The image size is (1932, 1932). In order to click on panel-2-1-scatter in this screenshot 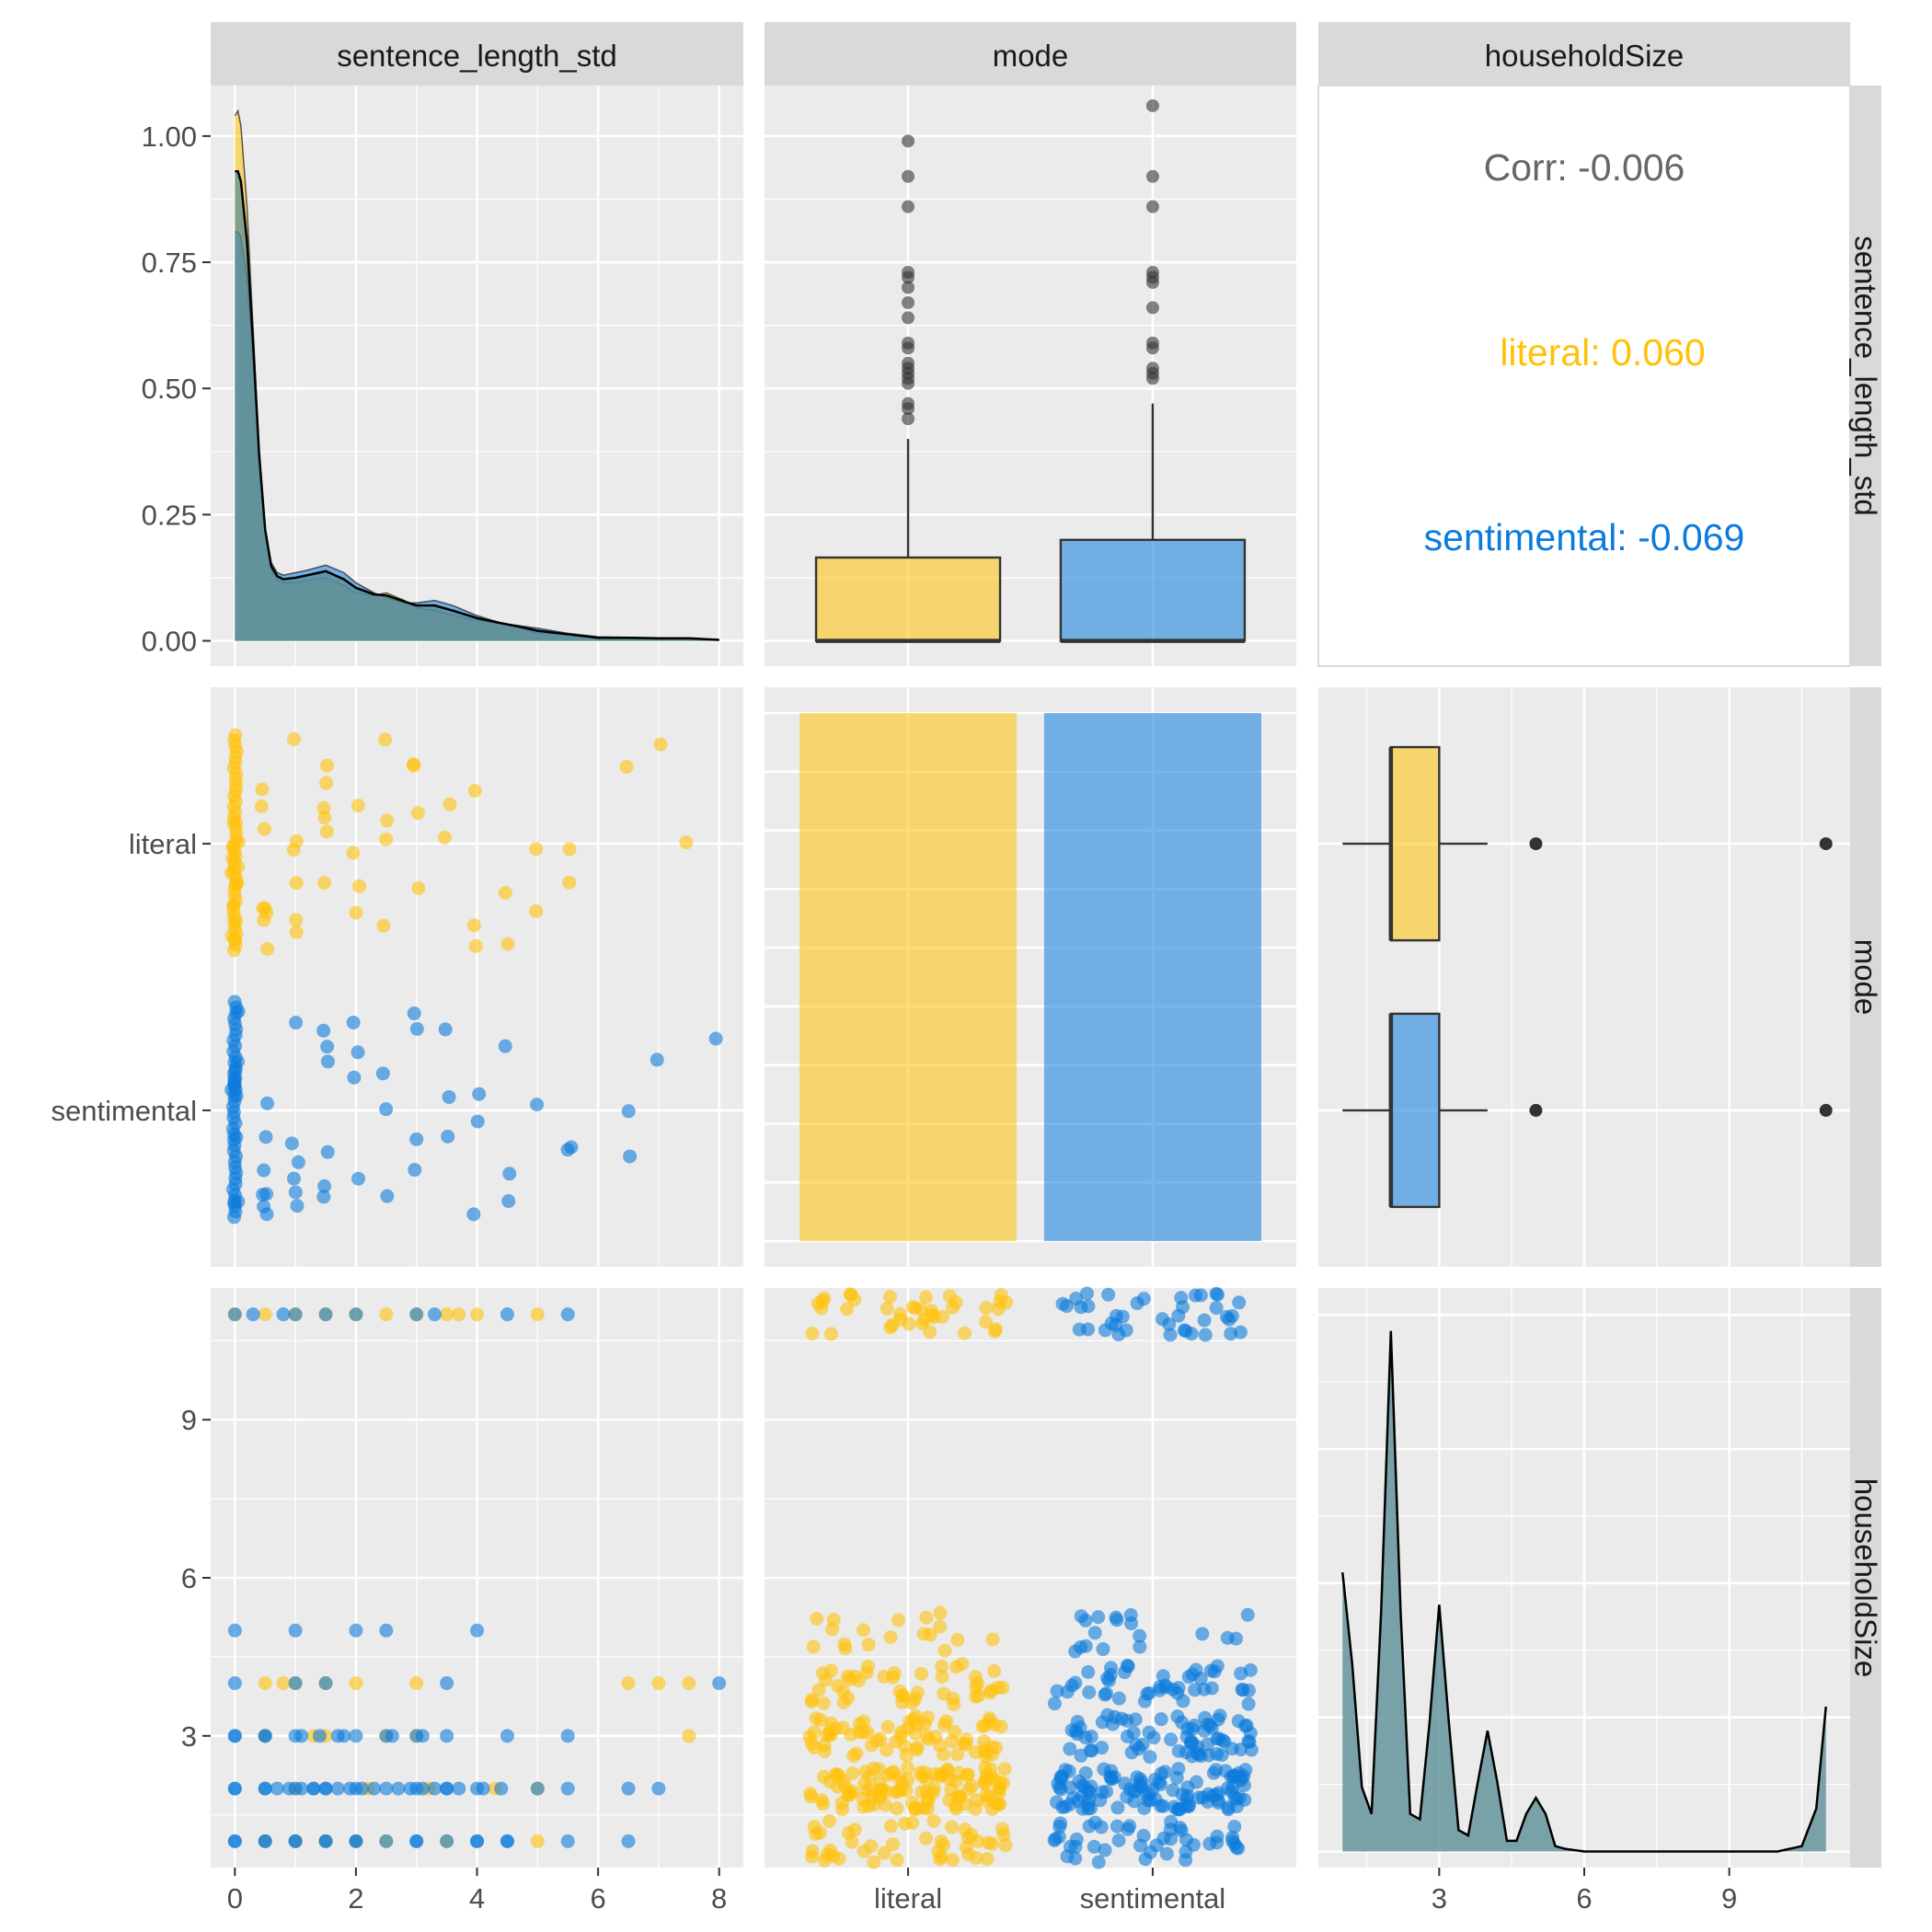, I will do `click(477, 977)`.